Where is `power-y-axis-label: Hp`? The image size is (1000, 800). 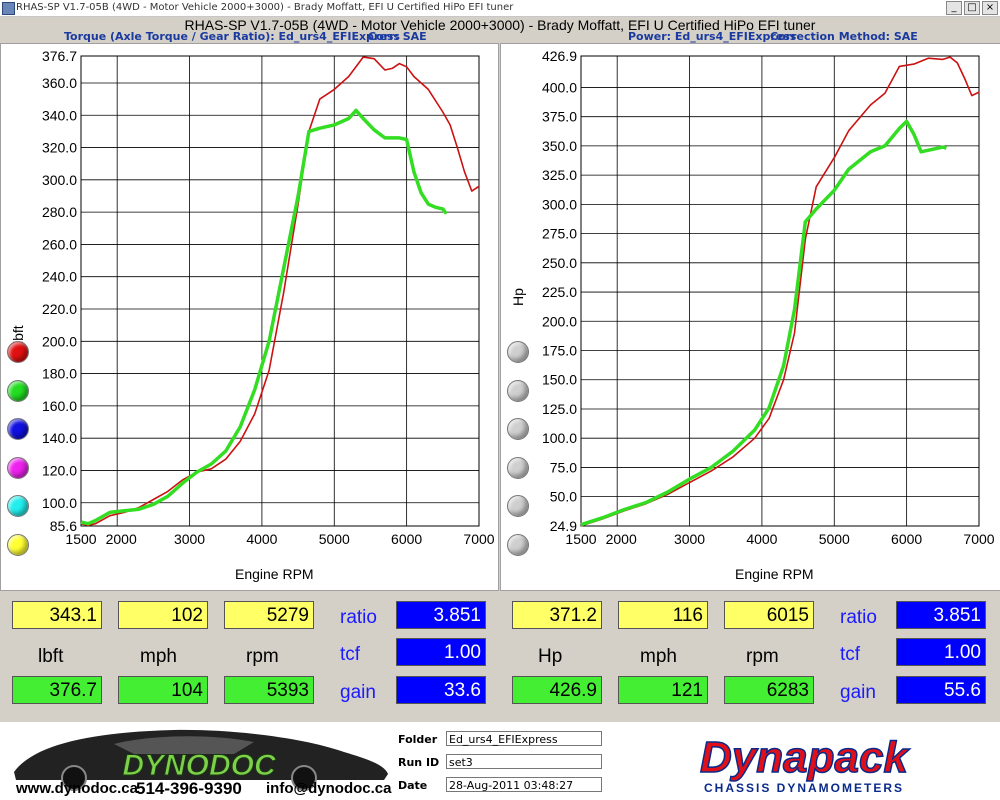
power-y-axis-label: Hp is located at coordinates (518, 297).